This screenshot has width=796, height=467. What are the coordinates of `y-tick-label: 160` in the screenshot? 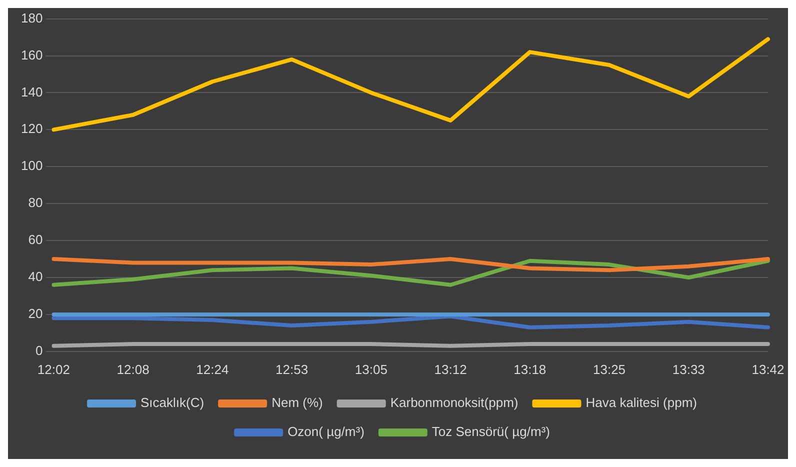 It's located at (31, 54).